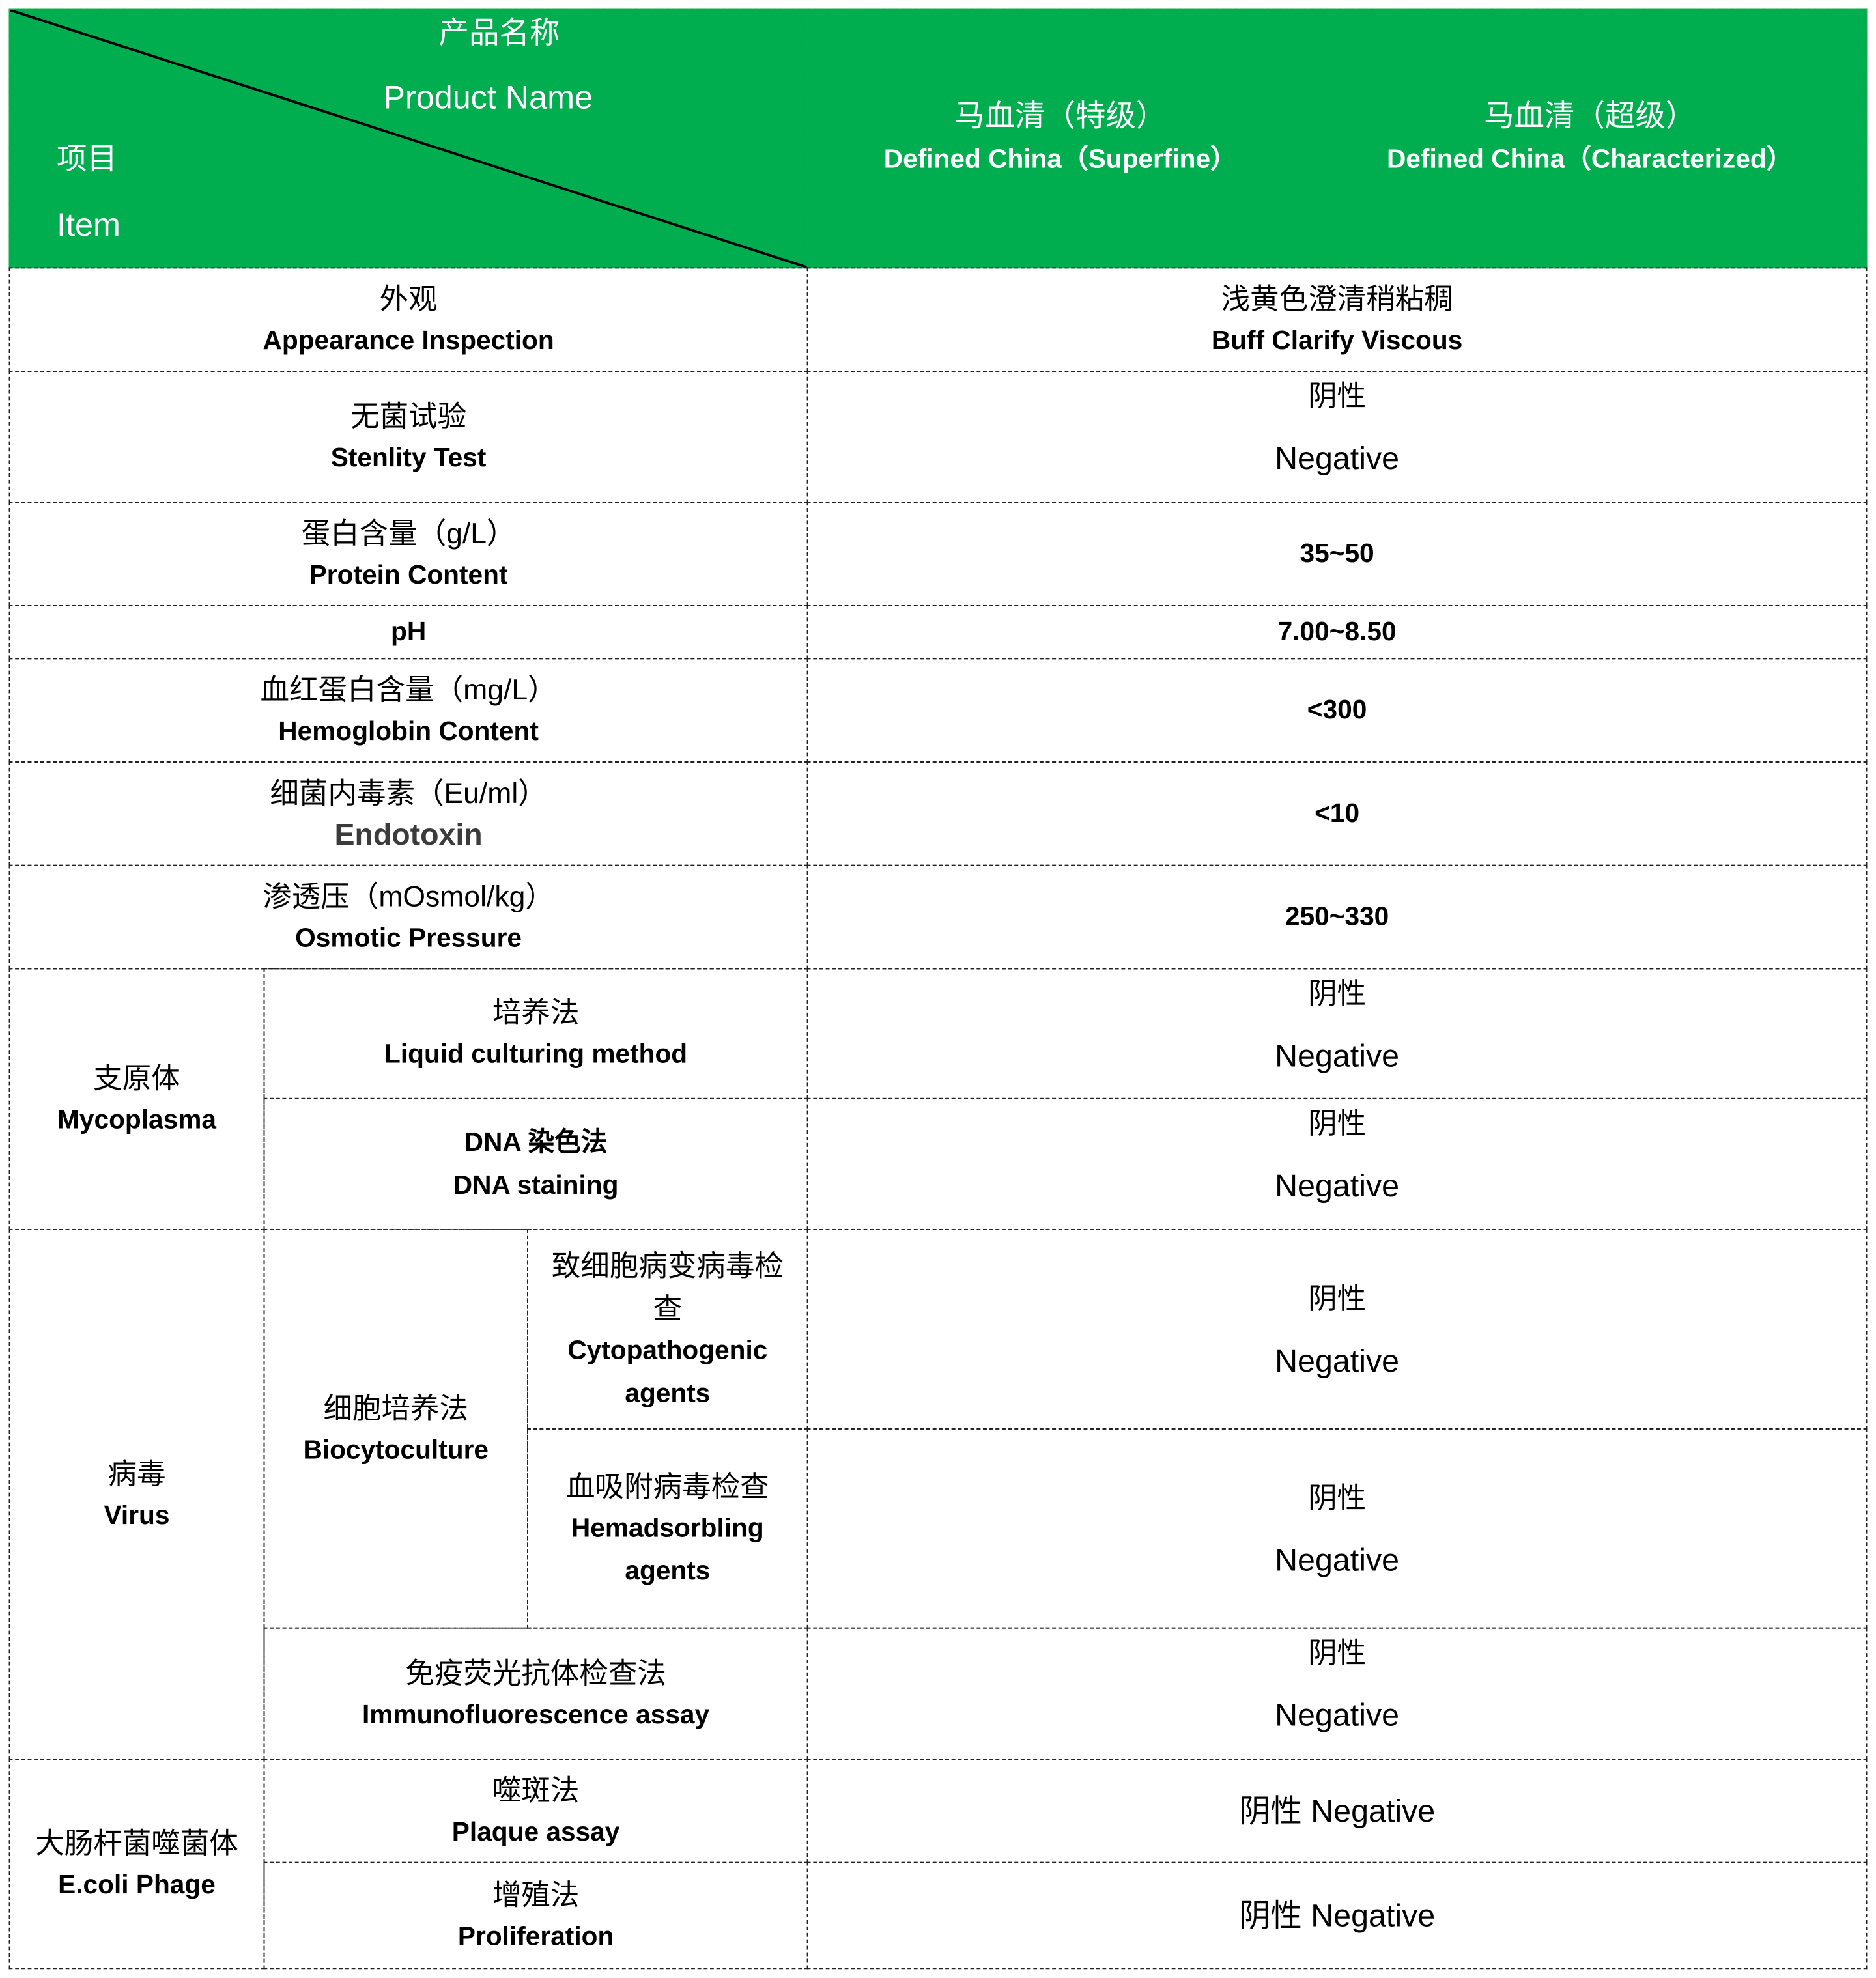 The width and height of the screenshot is (1876, 1978). Describe the element at coordinates (536, 1693) in the screenshot. I see `method-label: 免疫荧光抗体检查法 Immunofluorescence assay` at that location.